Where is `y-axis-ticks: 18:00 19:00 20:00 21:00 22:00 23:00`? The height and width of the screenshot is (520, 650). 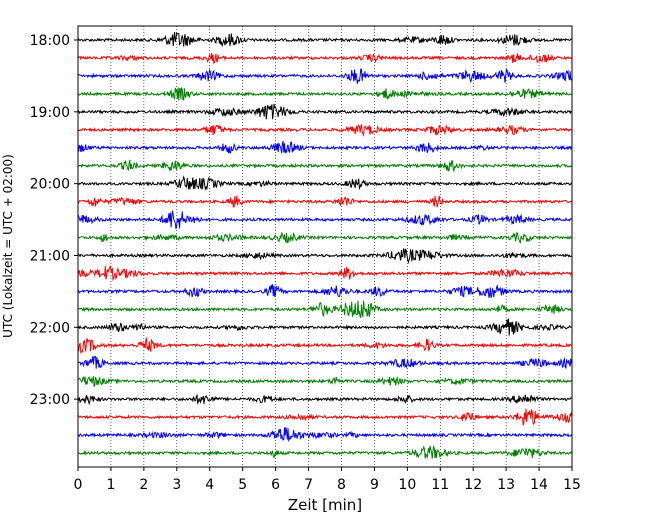 y-axis-ticks: 18:00 19:00 20:00 21:00 22:00 23:00 is located at coordinates (54, 220).